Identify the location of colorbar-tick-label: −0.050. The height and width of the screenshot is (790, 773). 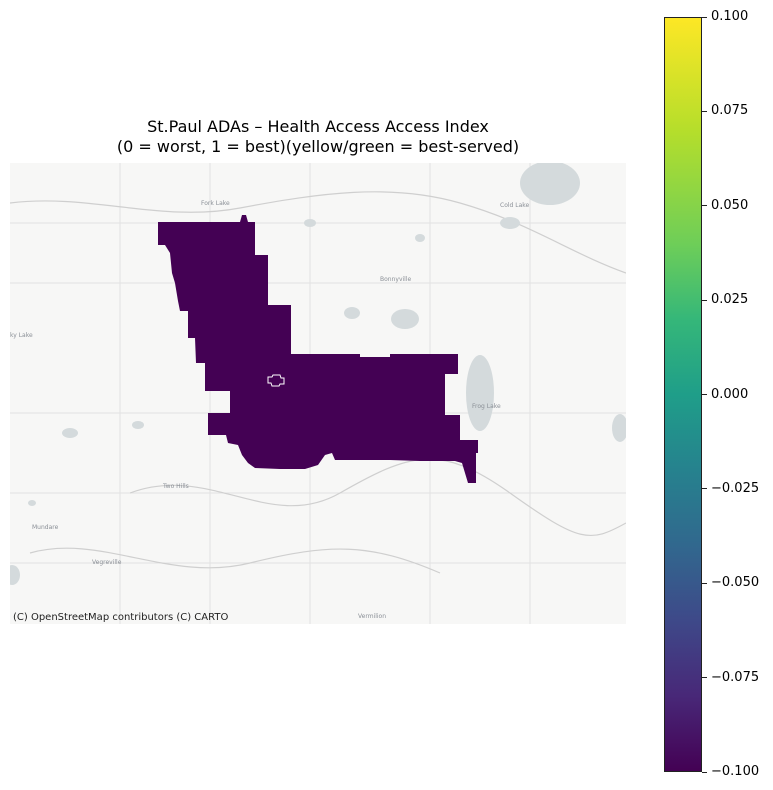
(735, 583).